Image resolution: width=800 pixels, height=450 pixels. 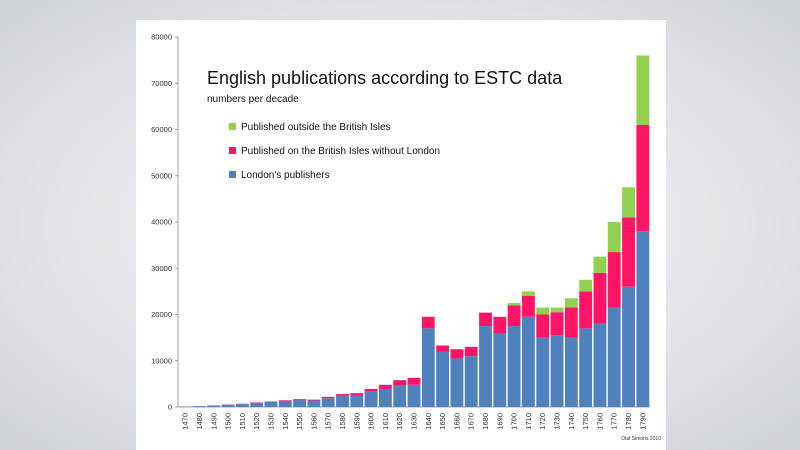 What do you see at coordinates (170, 407) in the screenshot?
I see `y-tick-label: 0` at bounding box center [170, 407].